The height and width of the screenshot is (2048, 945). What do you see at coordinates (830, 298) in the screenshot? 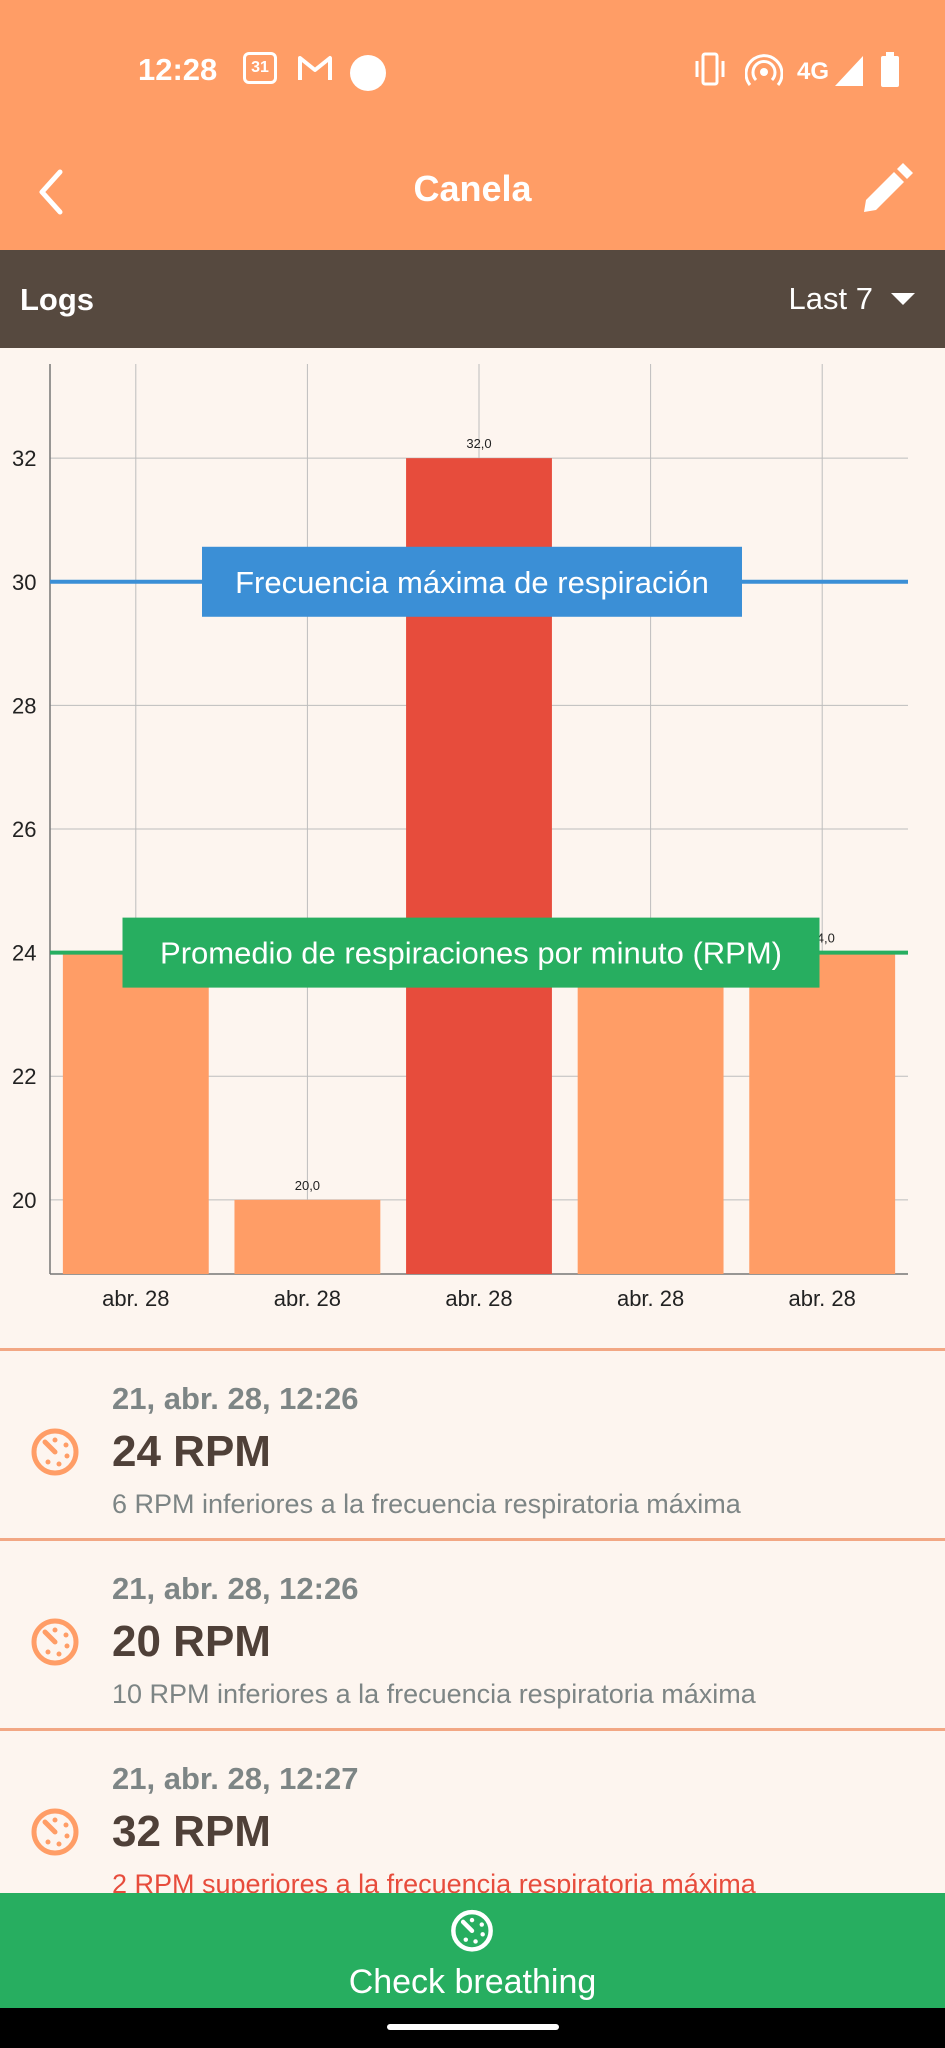
I see `range-value: Last 7` at bounding box center [830, 298].